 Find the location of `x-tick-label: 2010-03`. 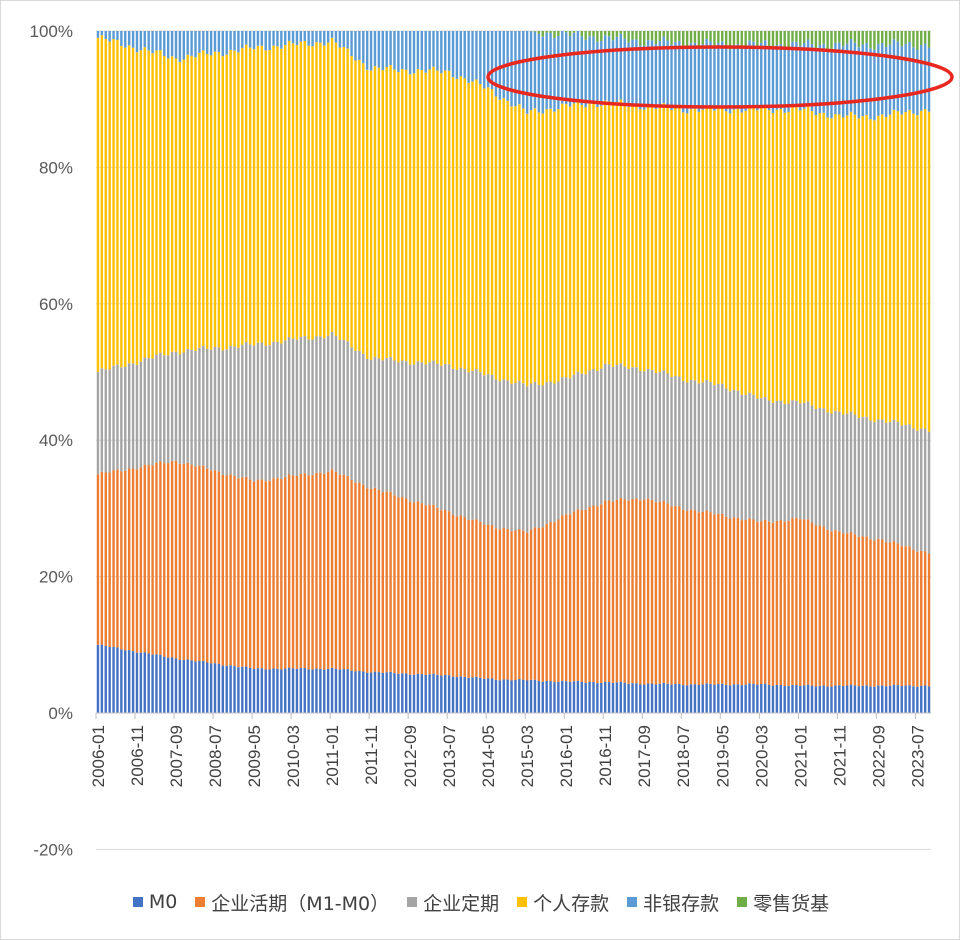

x-tick-label: 2010-03 is located at coordinates (293, 756).